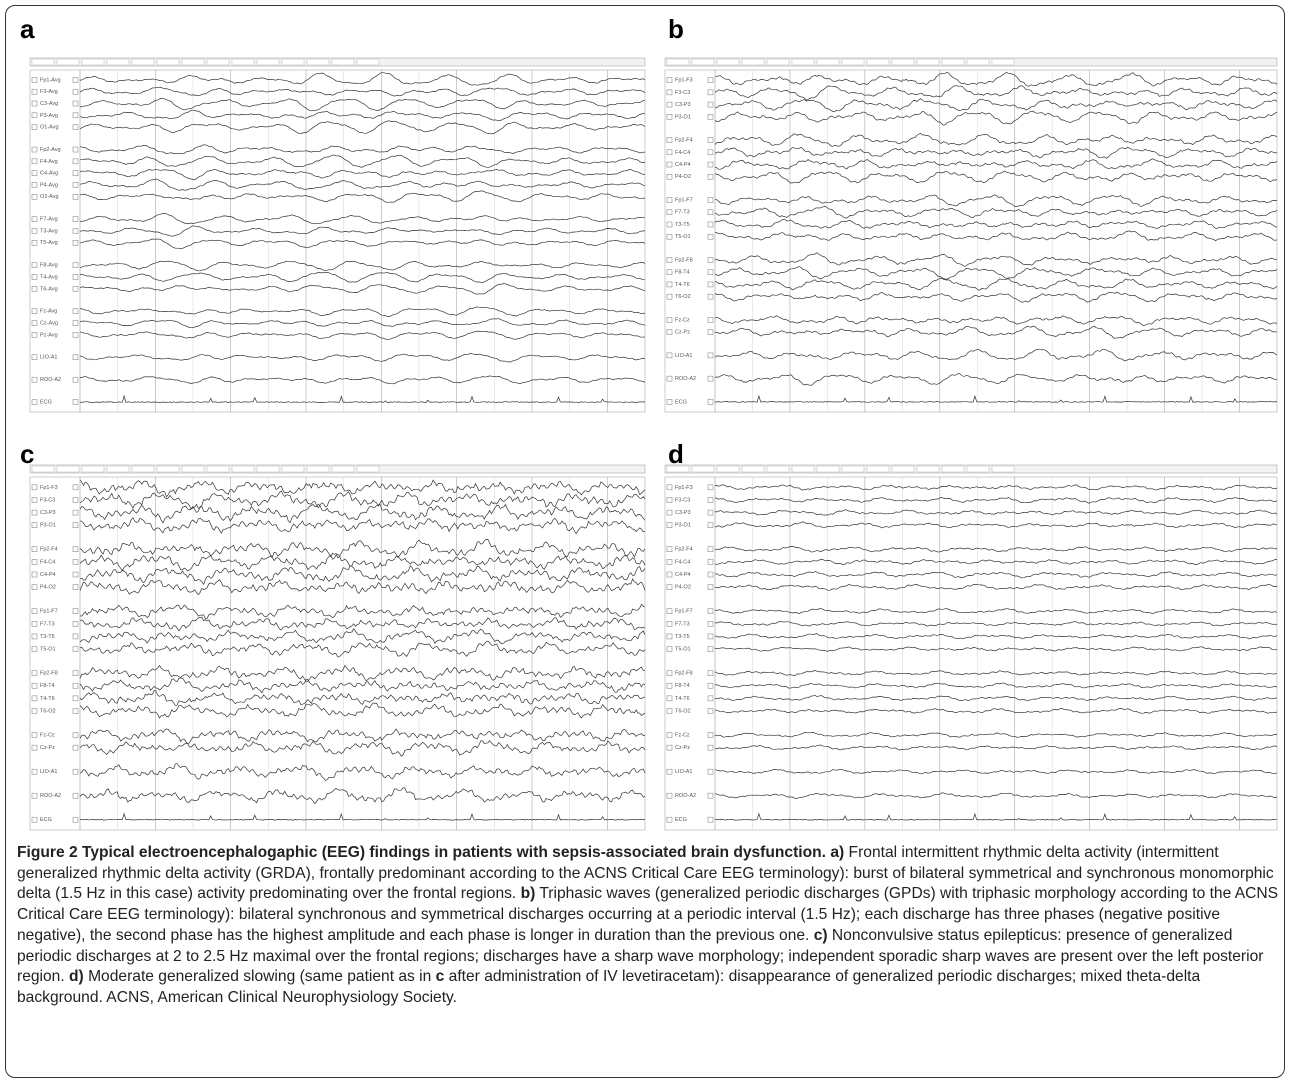 The width and height of the screenshot is (1292, 1085). I want to click on panel-letter: a, so click(27, 29).